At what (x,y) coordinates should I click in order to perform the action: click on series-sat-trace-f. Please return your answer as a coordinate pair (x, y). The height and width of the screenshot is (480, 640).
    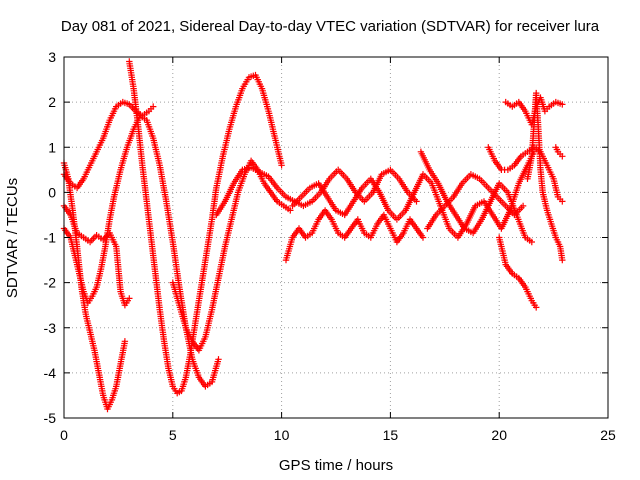
    Looking at the image, I should click on (231, 255).